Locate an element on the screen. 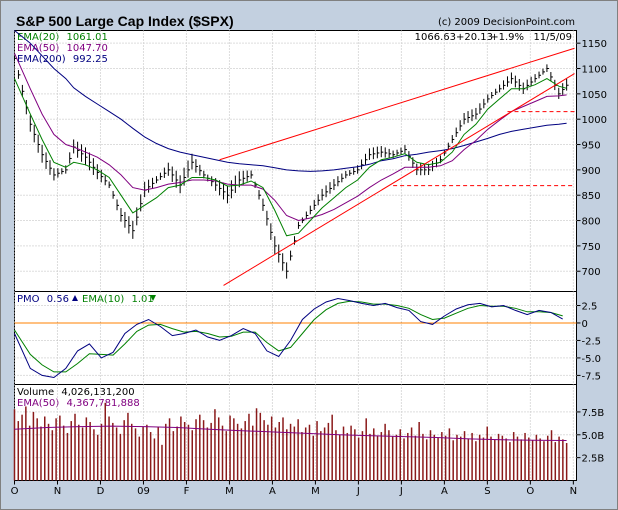  legend-ema50: EMA(50) 1047.70 is located at coordinates (62, 48).